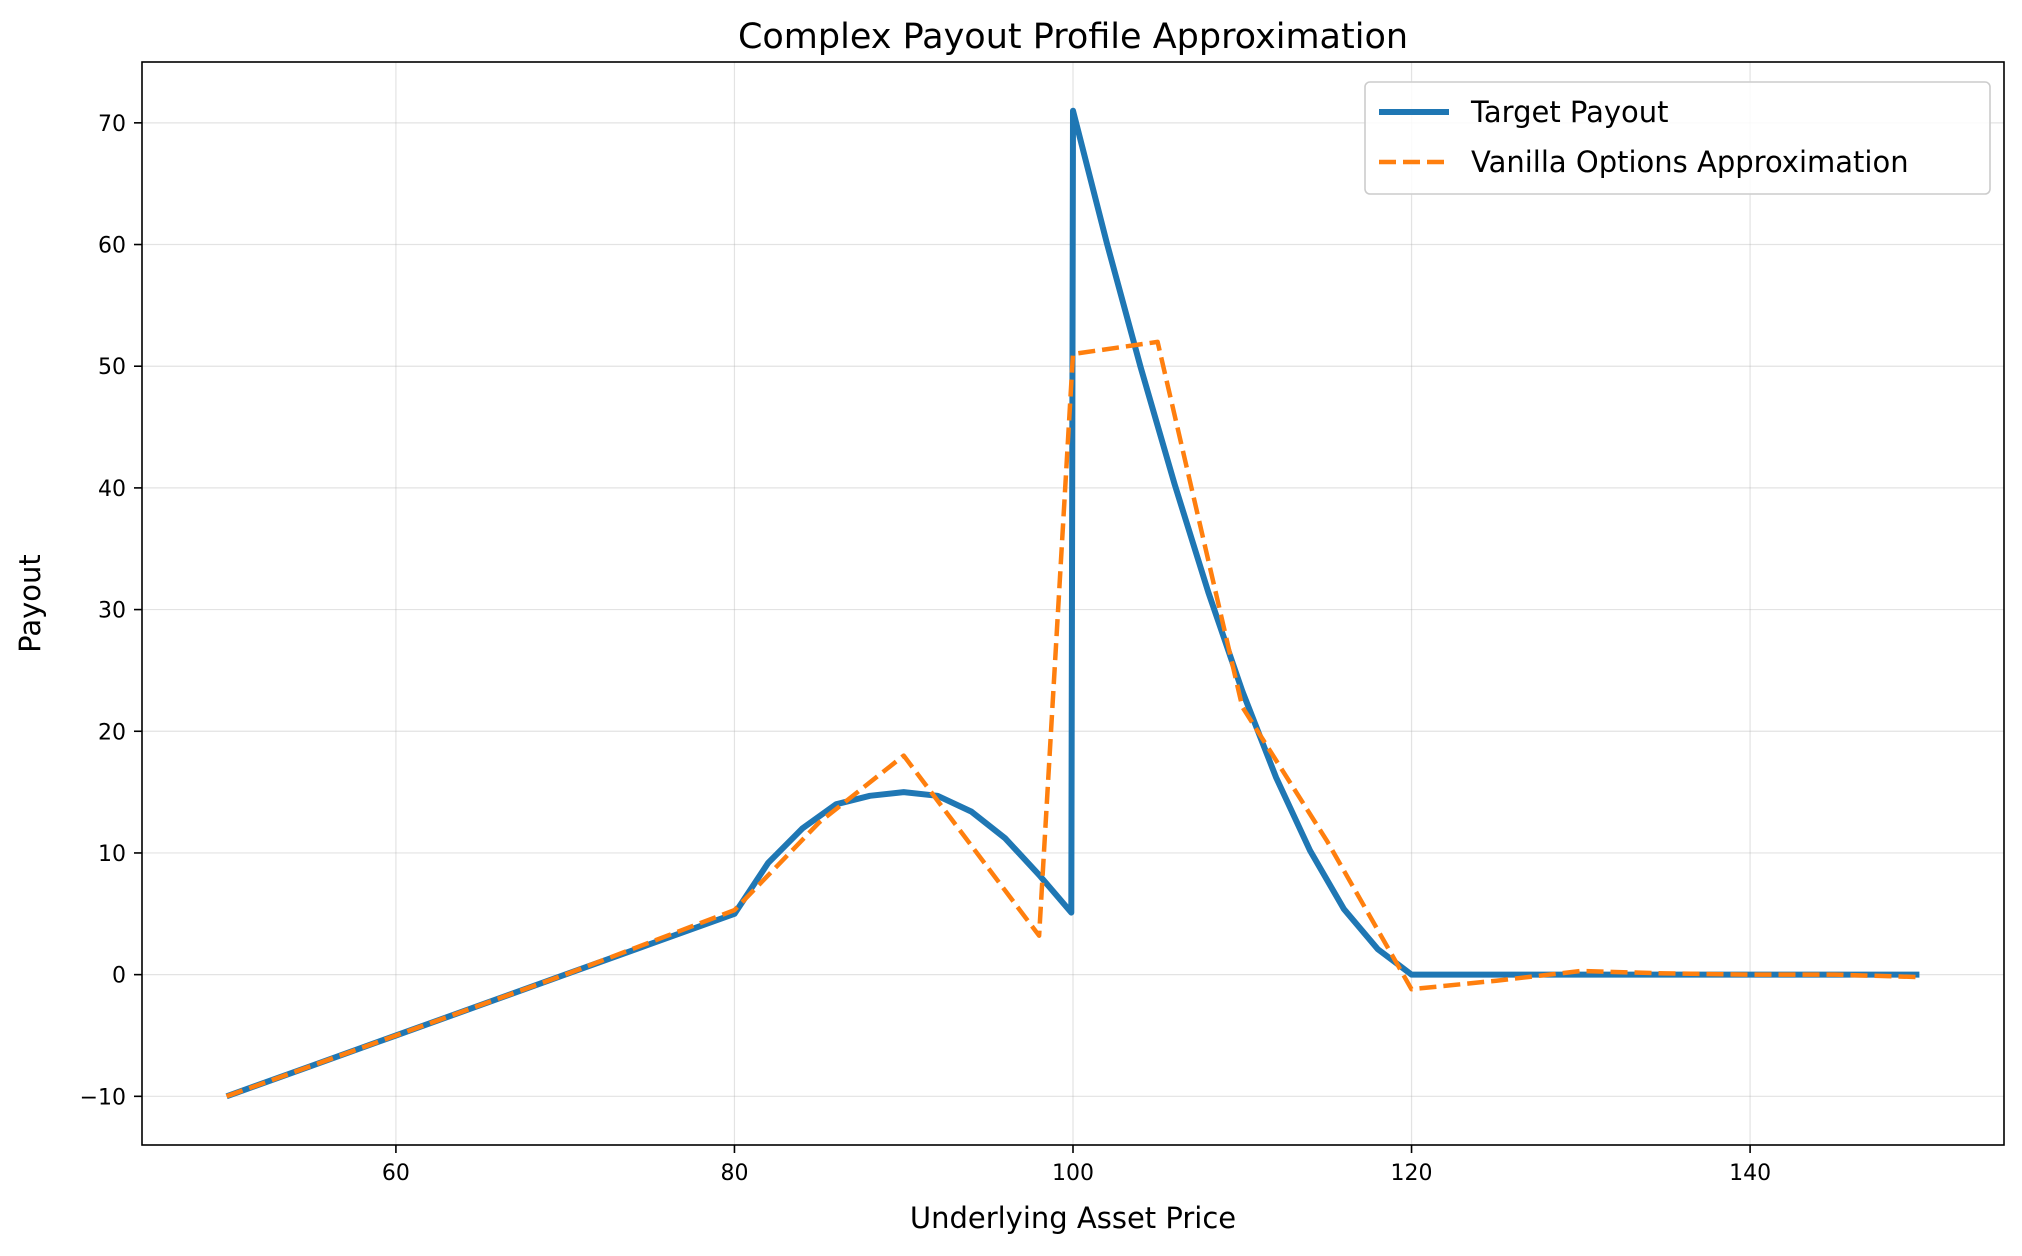 Image resolution: width=2022 pixels, height=1256 pixels. What do you see at coordinates (1073, 1218) in the screenshot?
I see `x-axis-label: Underlying Asset Price` at bounding box center [1073, 1218].